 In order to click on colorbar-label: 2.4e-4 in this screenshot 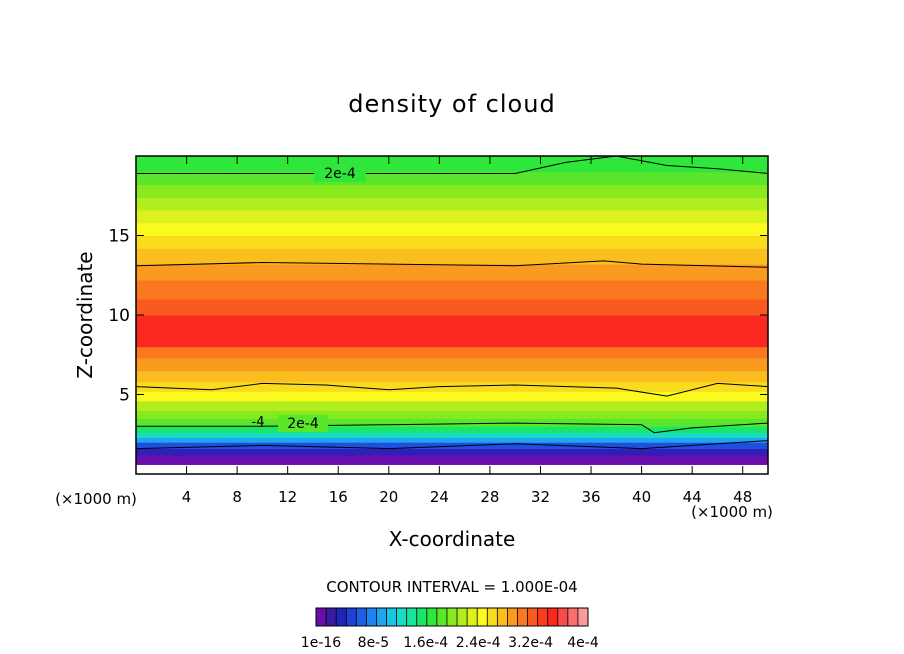, I will do `click(478, 643)`.